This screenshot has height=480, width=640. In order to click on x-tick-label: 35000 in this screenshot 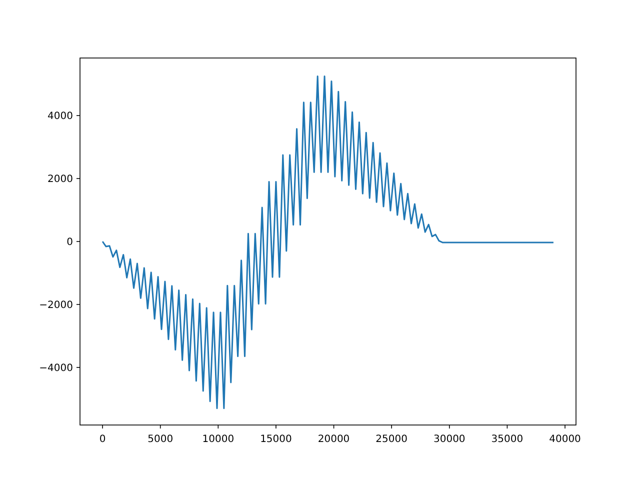, I will do `click(507, 439)`.